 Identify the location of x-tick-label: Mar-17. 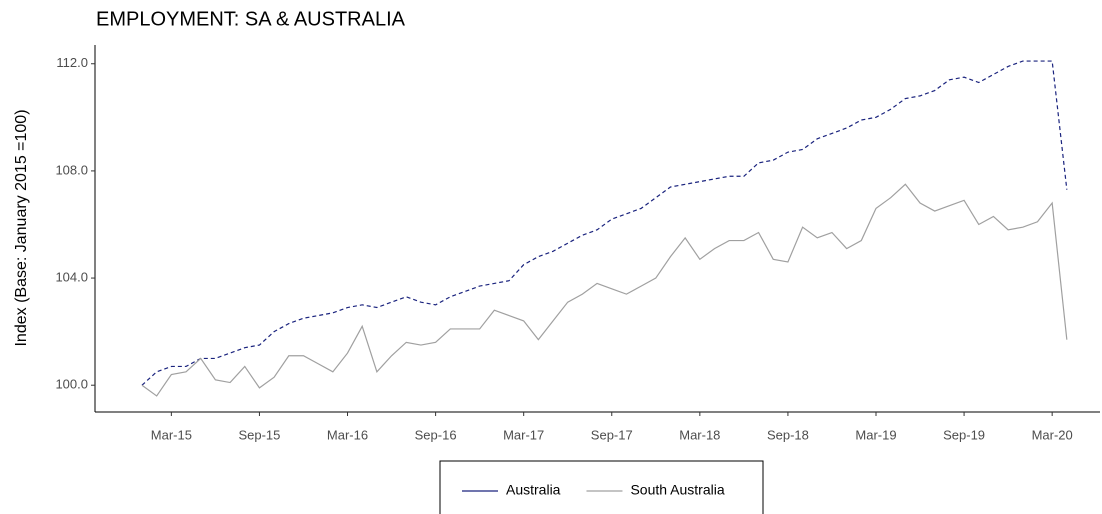
(523, 434).